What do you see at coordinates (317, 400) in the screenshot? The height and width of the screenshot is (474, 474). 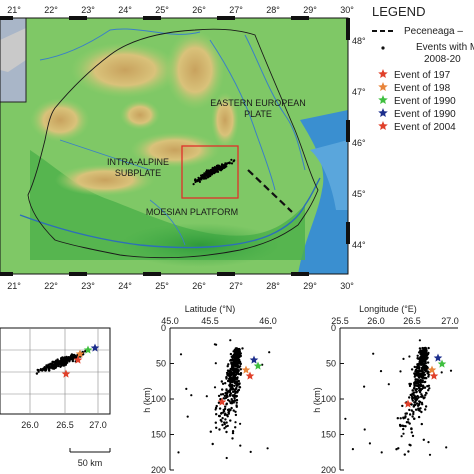 I see `depth-axis-title-2: h (km)` at bounding box center [317, 400].